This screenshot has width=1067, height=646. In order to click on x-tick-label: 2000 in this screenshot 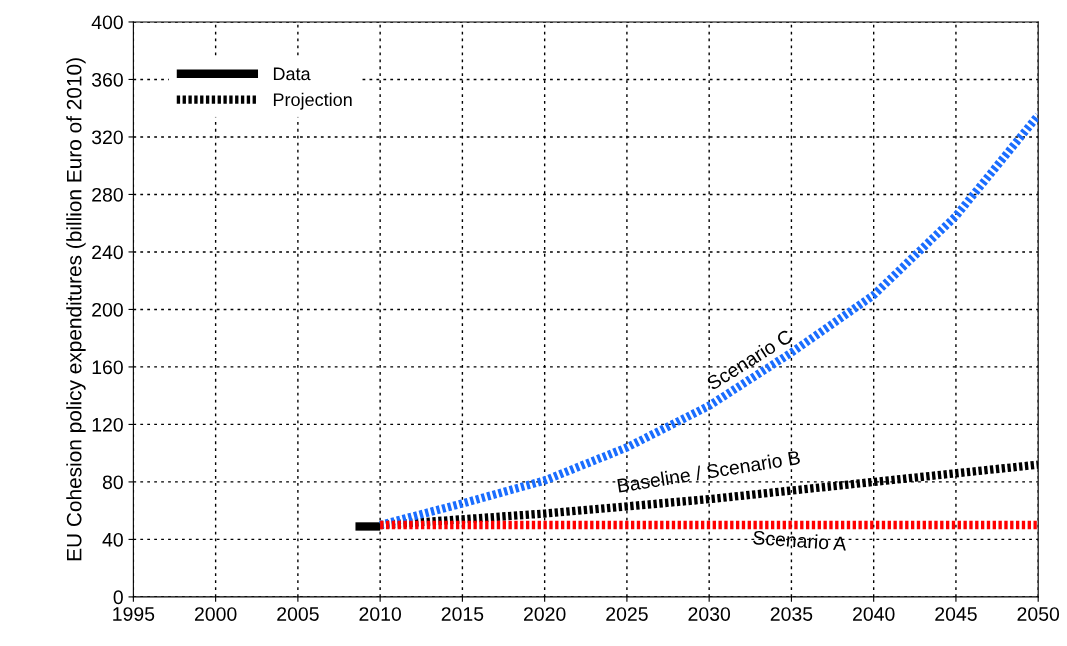, I will do `click(215, 614)`.